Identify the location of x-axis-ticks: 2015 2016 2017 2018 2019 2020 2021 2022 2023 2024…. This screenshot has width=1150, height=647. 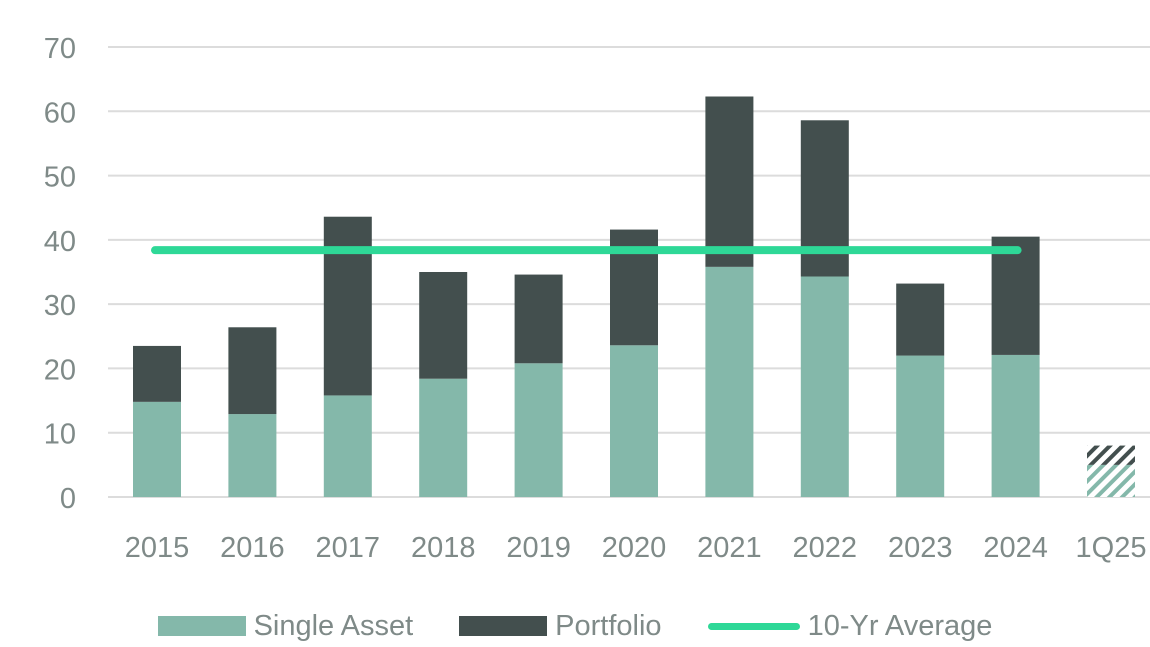
(636, 548).